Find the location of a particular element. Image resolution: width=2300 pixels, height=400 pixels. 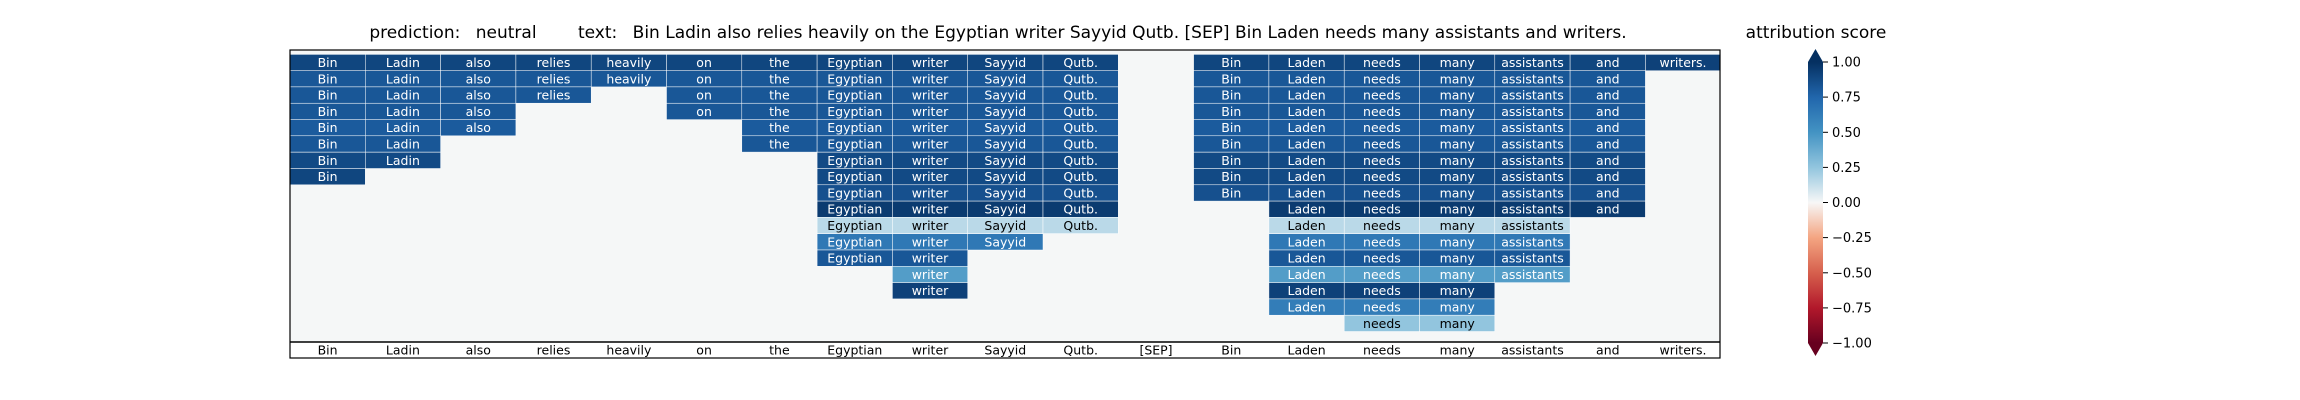

colorbar-tick-label: −0.25 is located at coordinates (1852, 238).